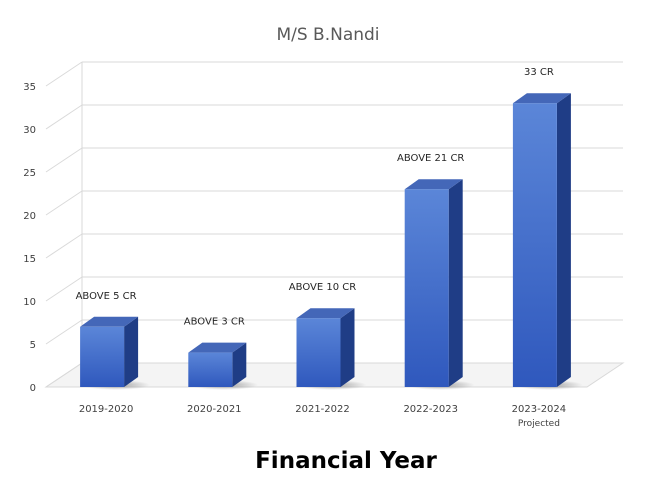  I want to click on y-tick-label: 30, so click(29, 130).